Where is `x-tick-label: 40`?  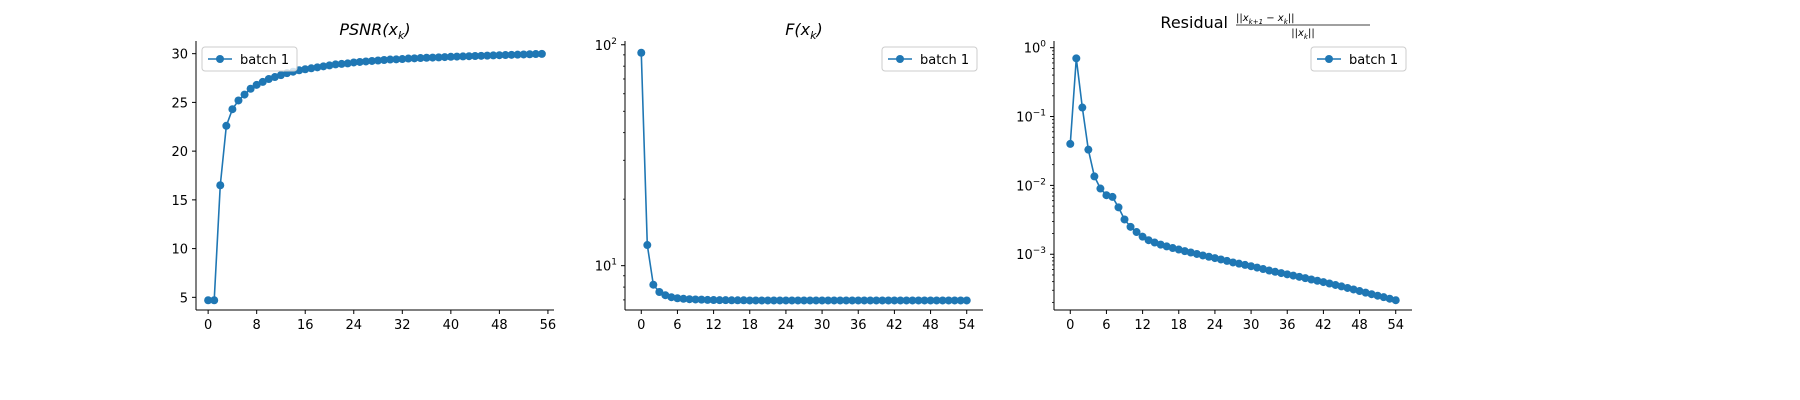 x-tick-label: 40 is located at coordinates (451, 325).